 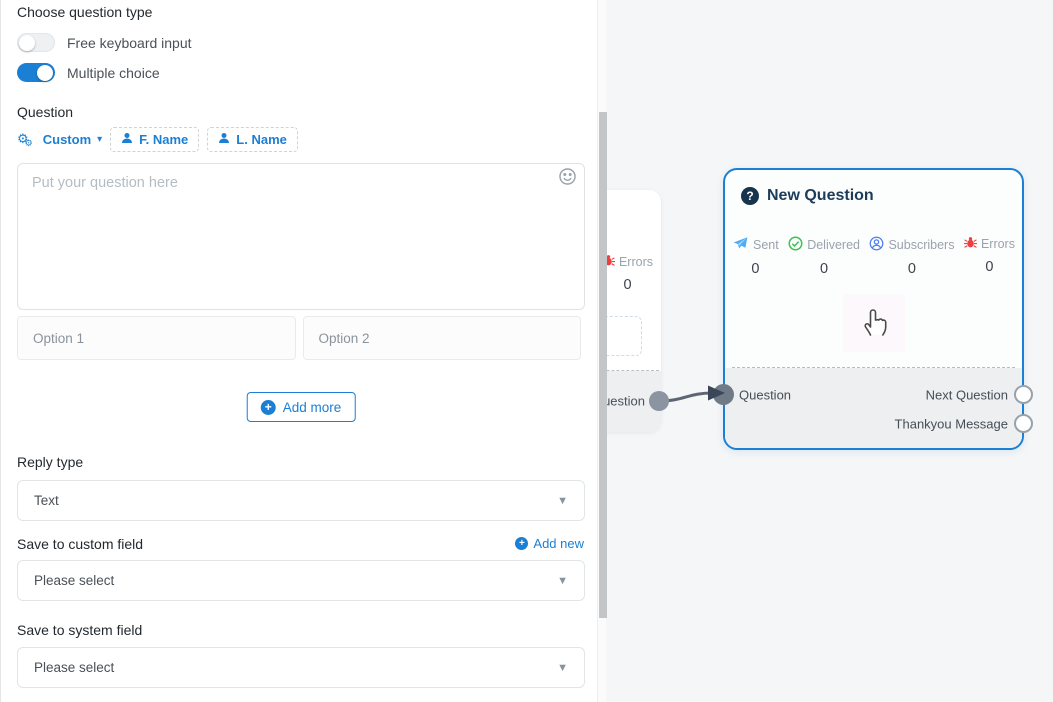 I want to click on answer-options, so click(x=299, y=338).